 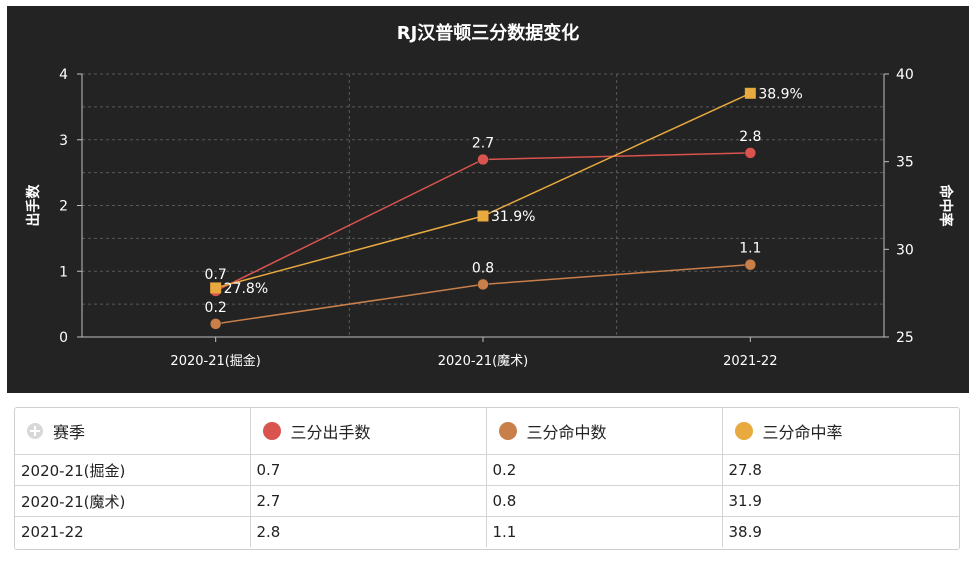 What do you see at coordinates (69, 432) in the screenshot?
I see `header-label: 赛季` at bounding box center [69, 432].